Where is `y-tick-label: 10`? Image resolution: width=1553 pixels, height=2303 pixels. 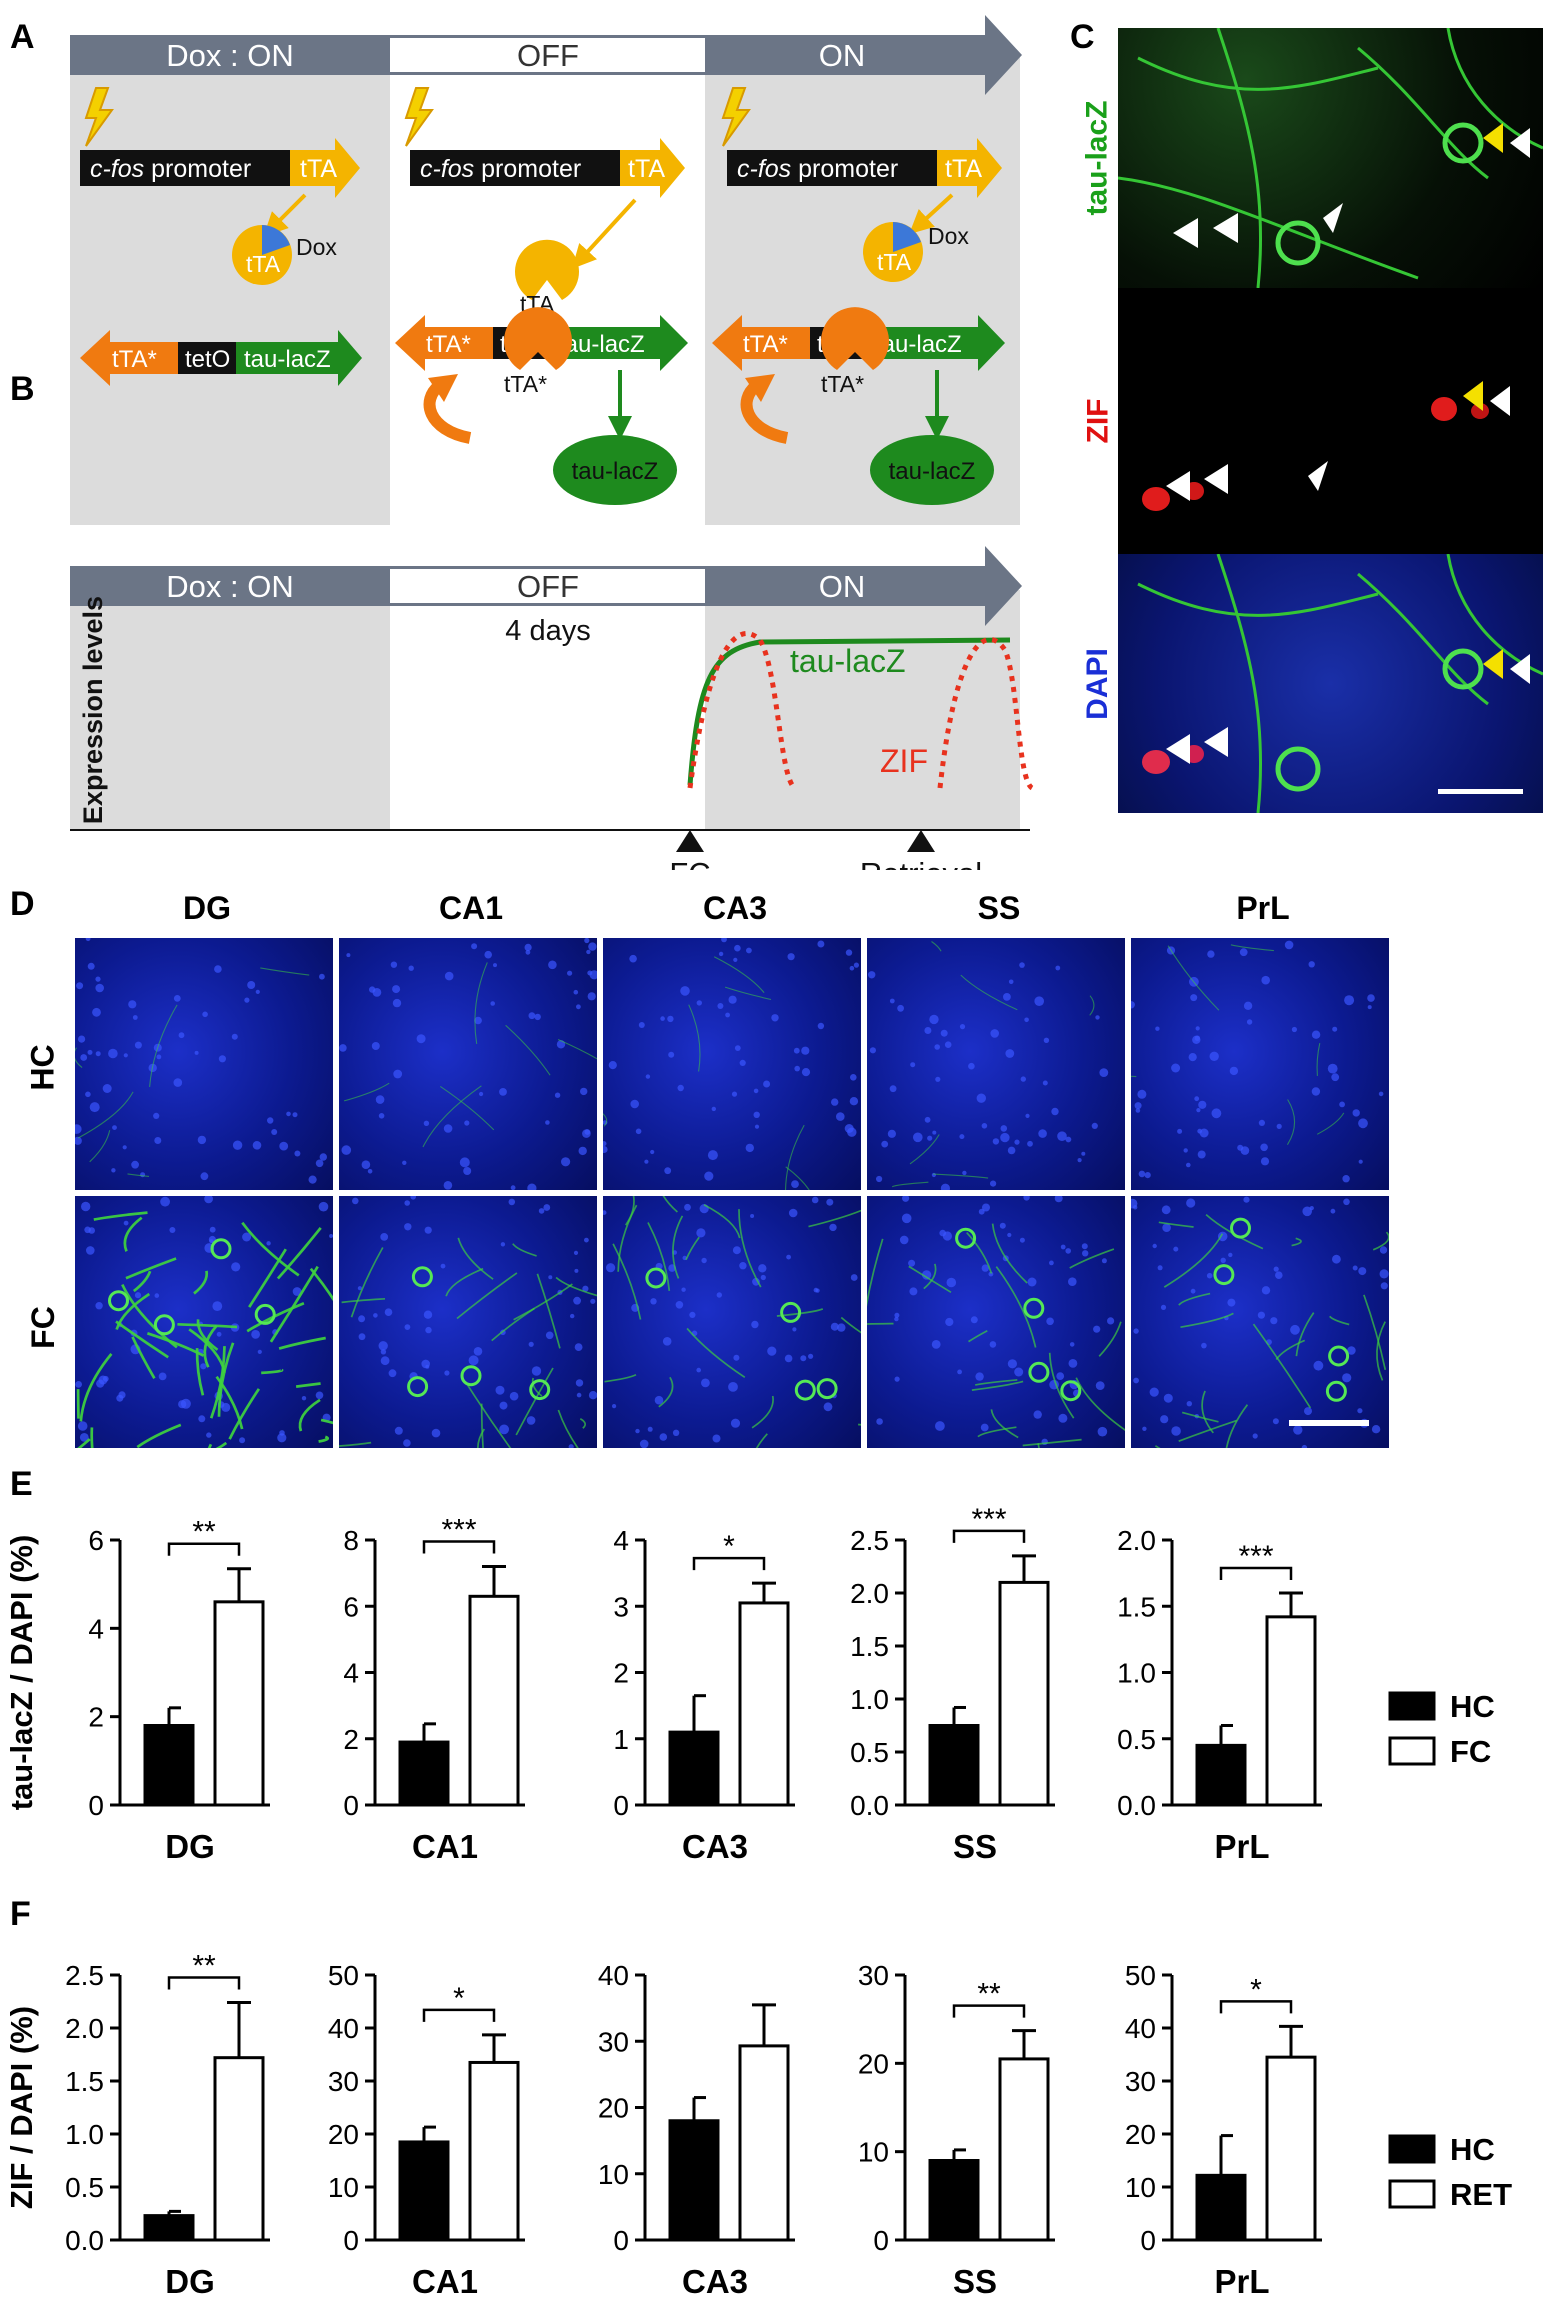 y-tick-label: 10 is located at coordinates (343, 2187).